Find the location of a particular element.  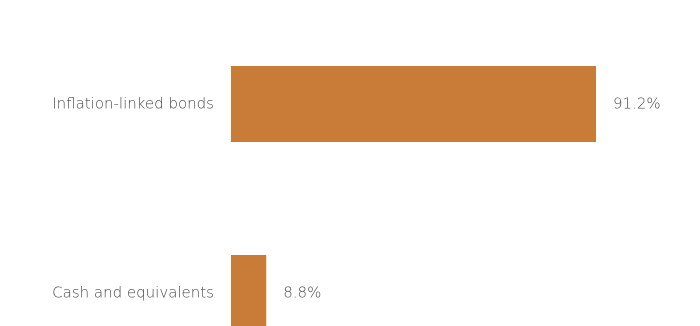

value-label-0: 91.2% is located at coordinates (637, 104).